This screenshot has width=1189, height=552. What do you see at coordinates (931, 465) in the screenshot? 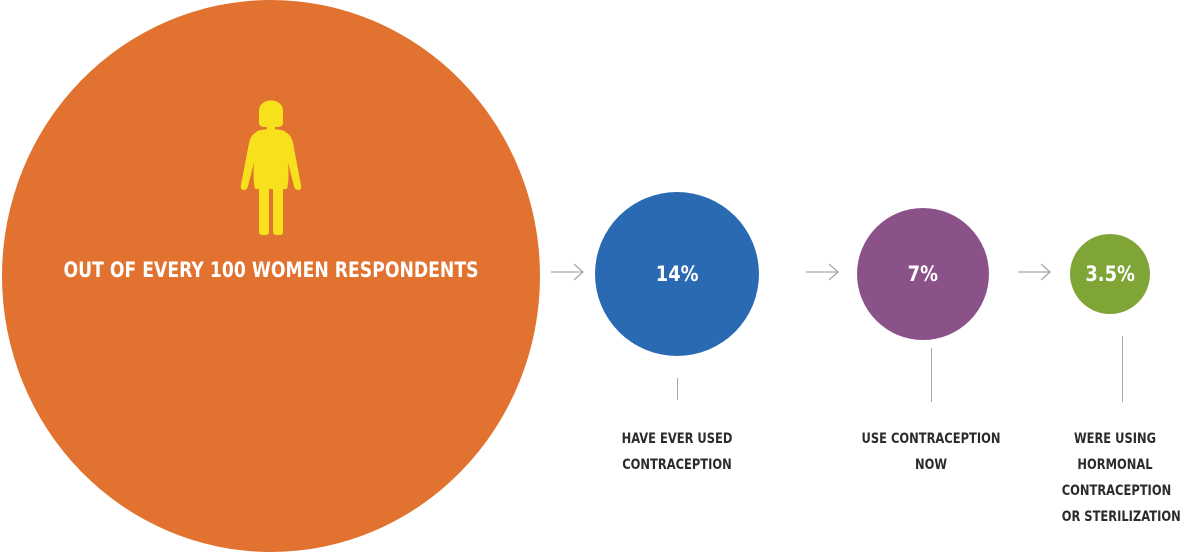
I see `caption-line: NOW` at bounding box center [931, 465].